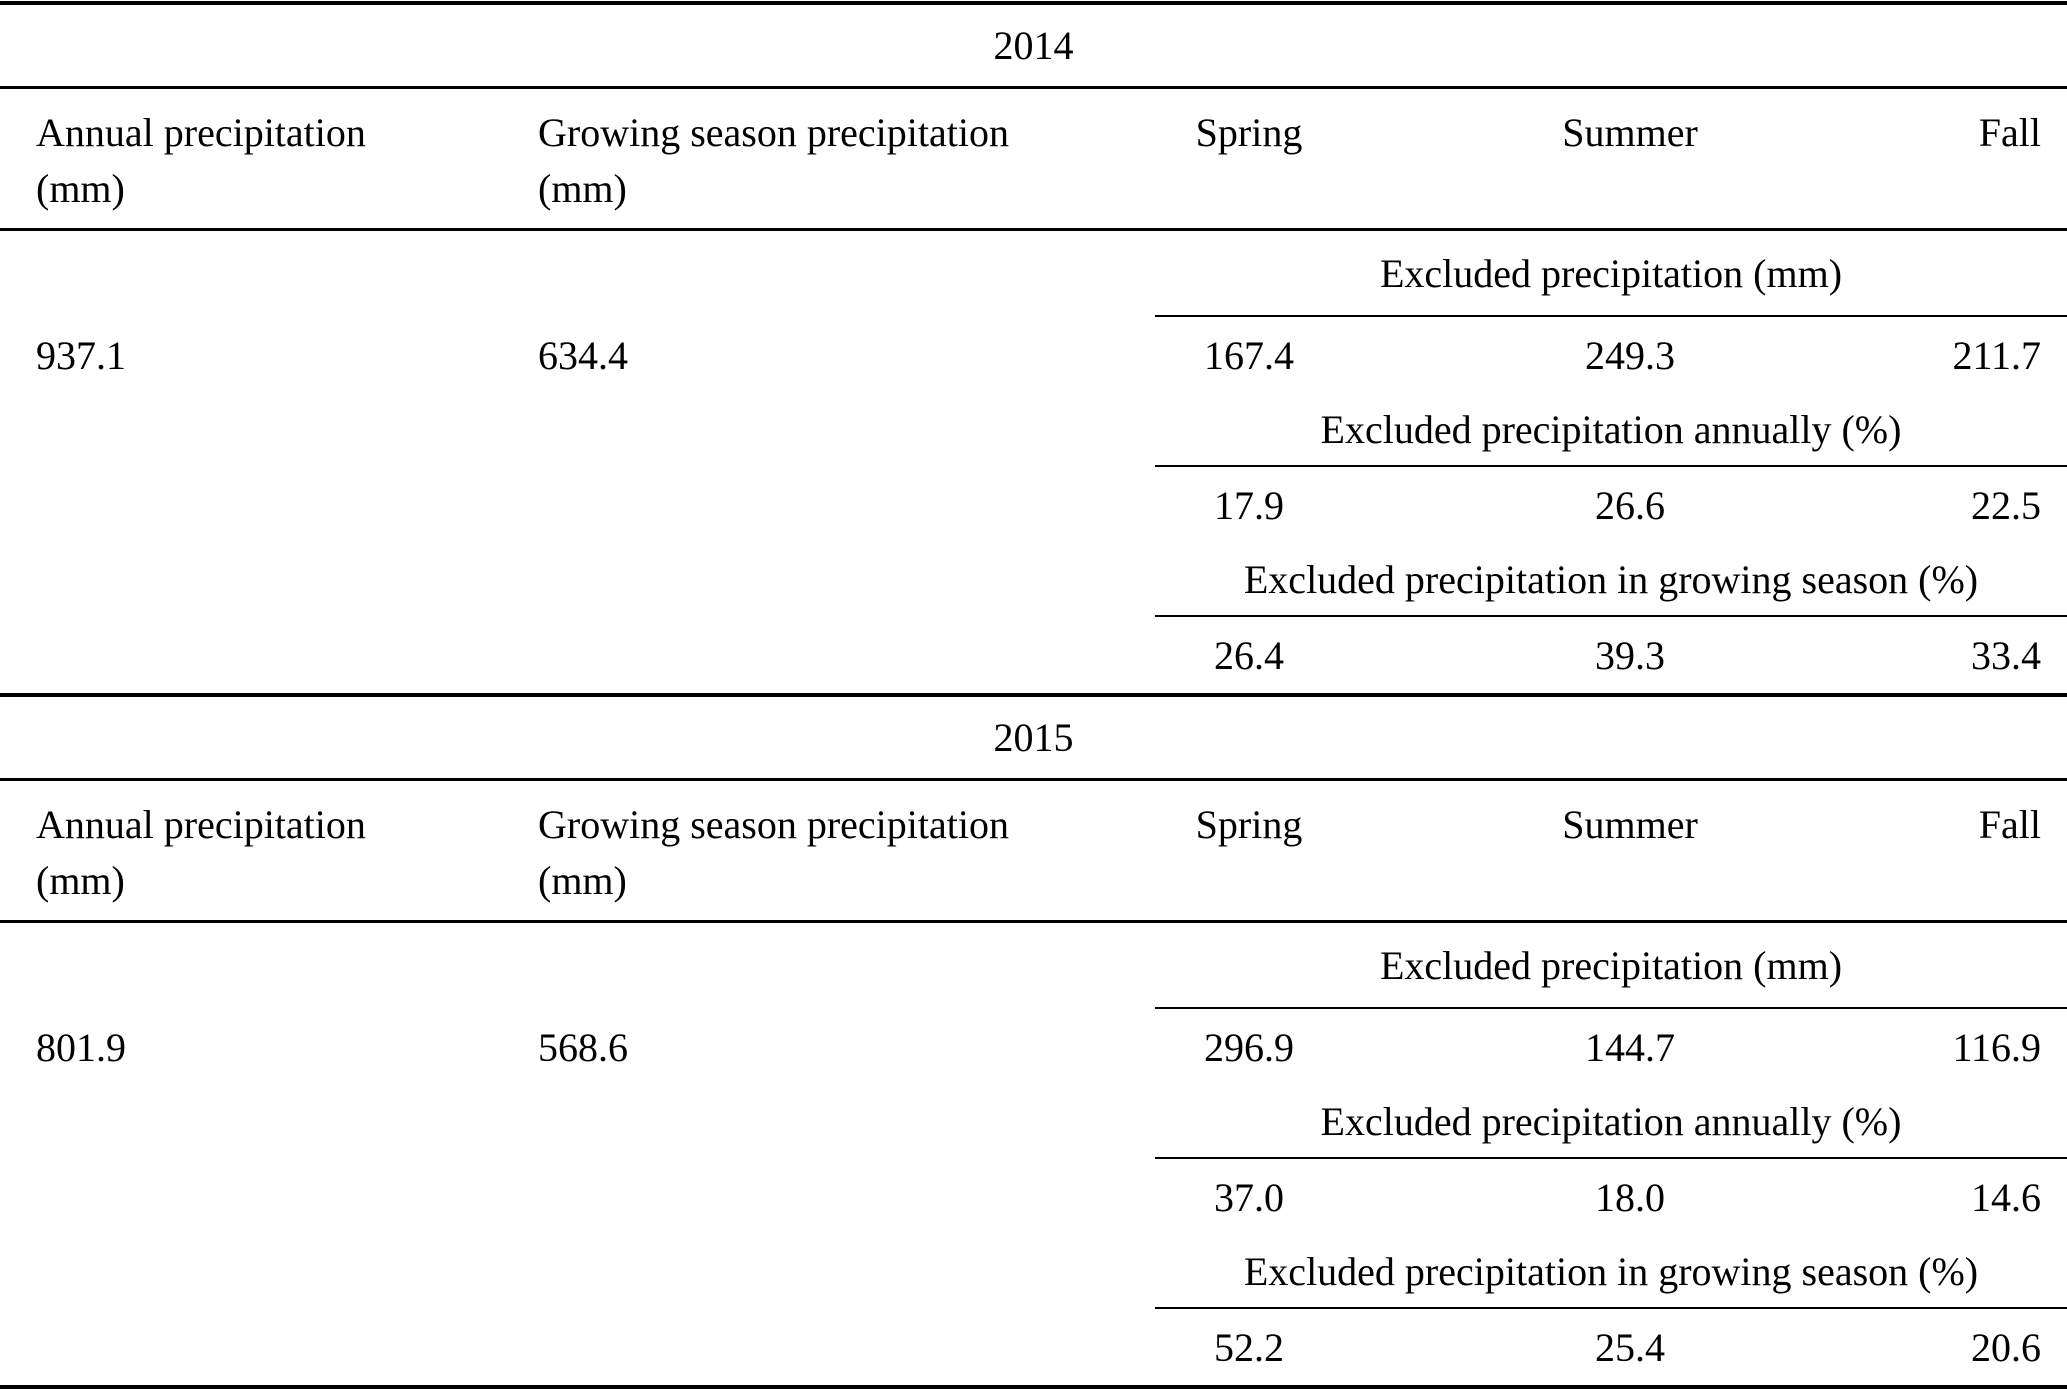 This screenshot has width=2067, height=1390. I want to click on fall-value: 20.6, so click(2006, 1347).